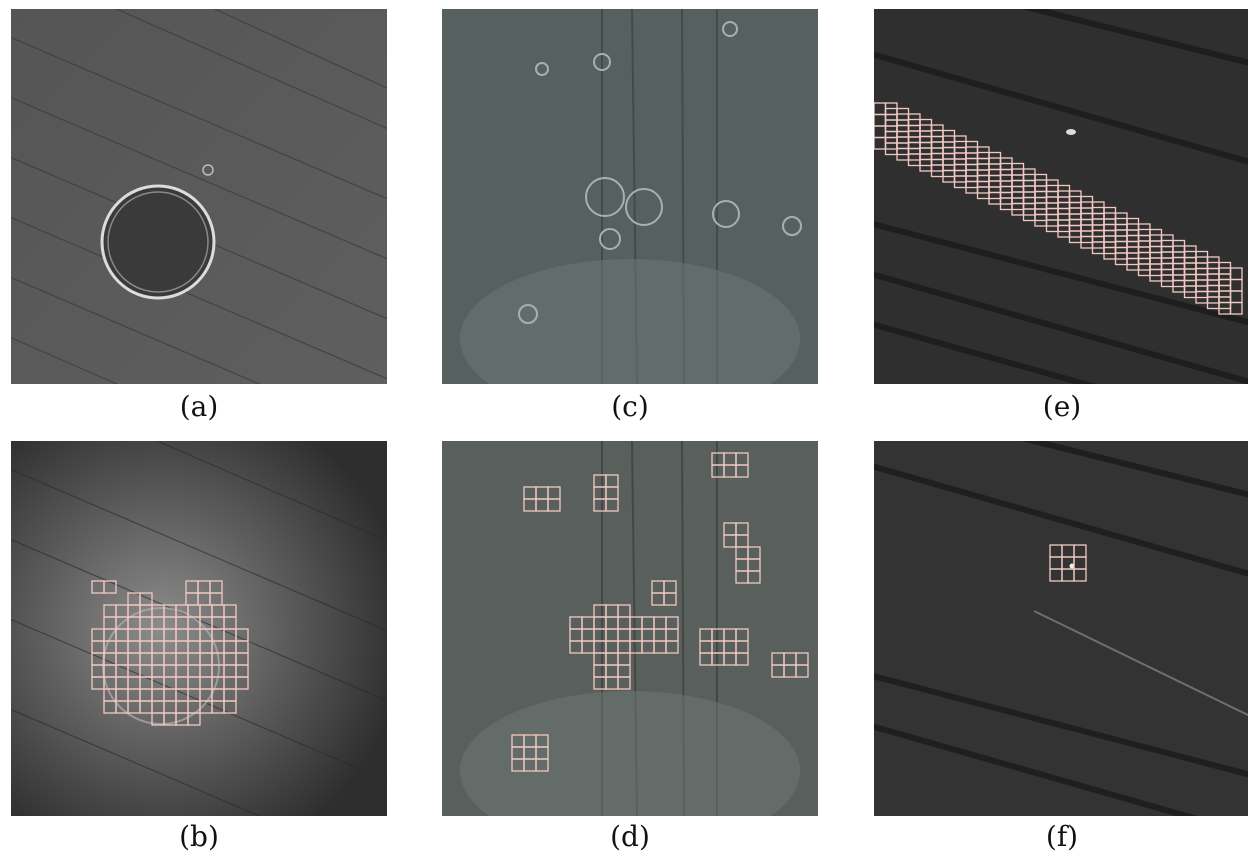 This screenshot has height=853, width=1248. What do you see at coordinates (1068, 563) in the screenshot?
I see `defect-grid-overlay-f` at bounding box center [1068, 563].